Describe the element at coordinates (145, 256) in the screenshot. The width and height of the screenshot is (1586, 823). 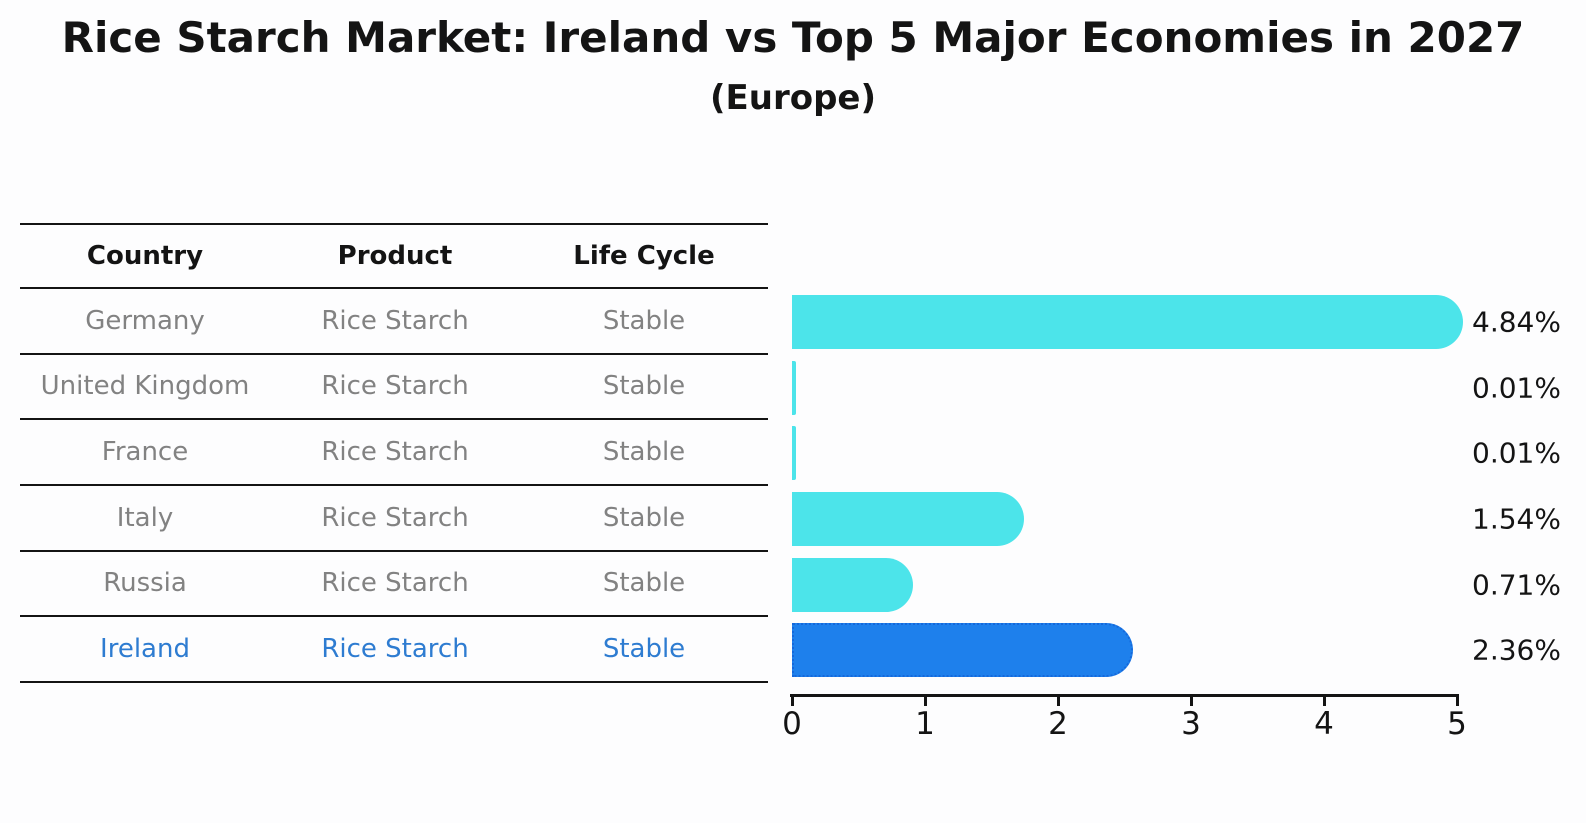
I see `table-header-country: Country` at that location.